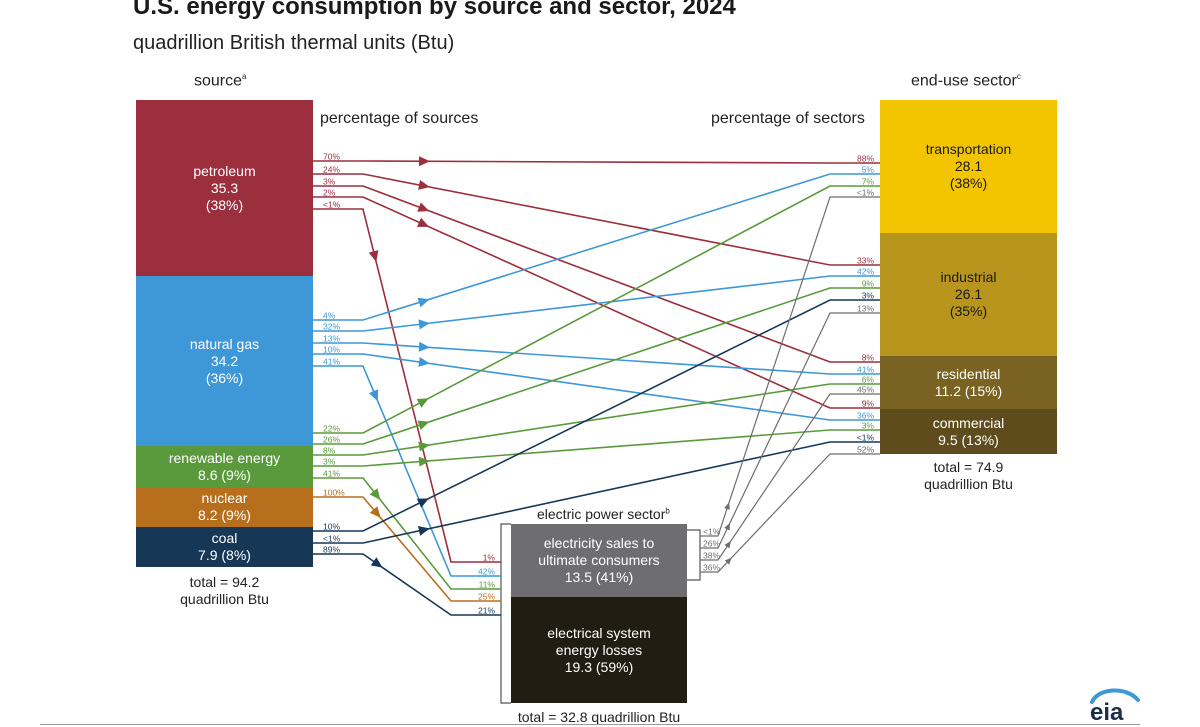  I want to click on sector-residential-value: 11.2 (15%), so click(968, 390).